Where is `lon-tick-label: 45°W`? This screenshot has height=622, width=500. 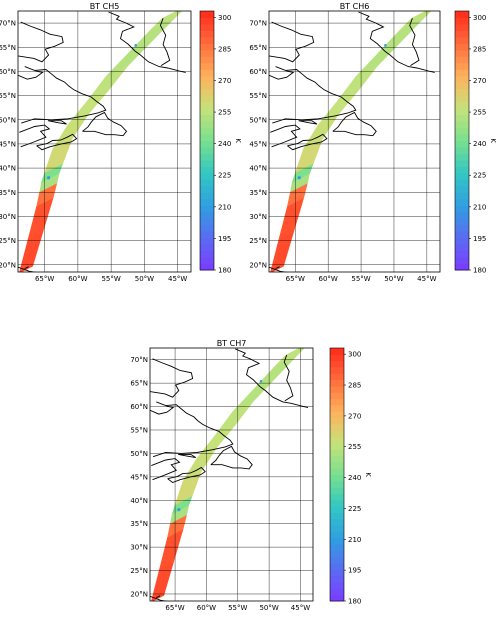
lon-tick-label: 45°W is located at coordinates (426, 279).